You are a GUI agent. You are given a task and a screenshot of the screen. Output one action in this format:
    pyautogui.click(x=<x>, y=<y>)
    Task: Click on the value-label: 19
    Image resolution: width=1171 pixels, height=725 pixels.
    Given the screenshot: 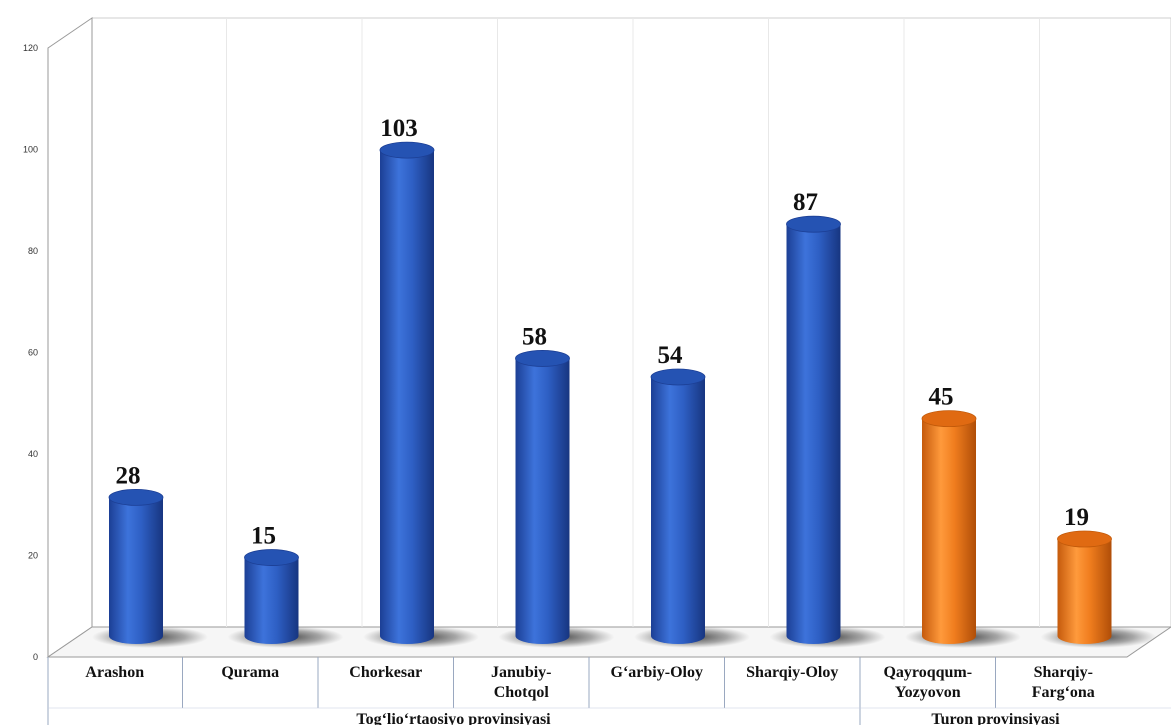 What is the action you would take?
    pyautogui.click(x=1076, y=517)
    